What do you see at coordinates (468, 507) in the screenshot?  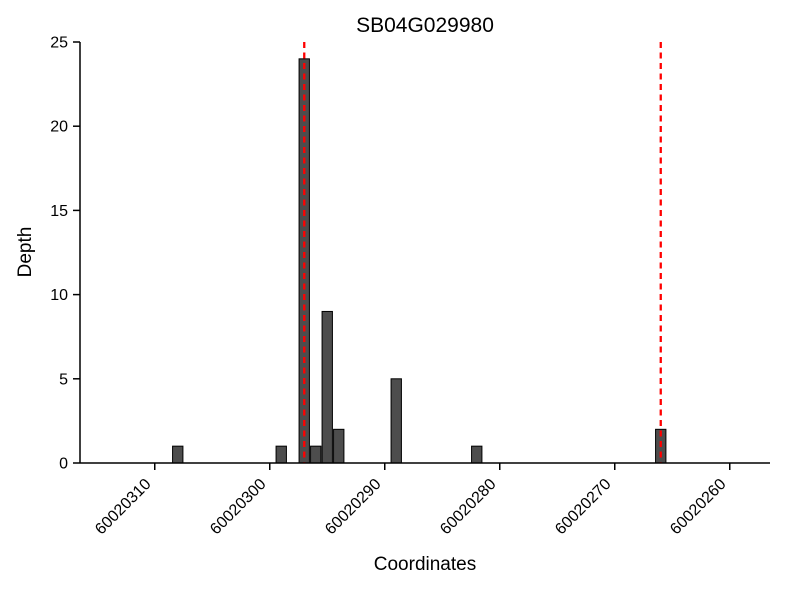 I see `x-tick-label: 60020280` at bounding box center [468, 507].